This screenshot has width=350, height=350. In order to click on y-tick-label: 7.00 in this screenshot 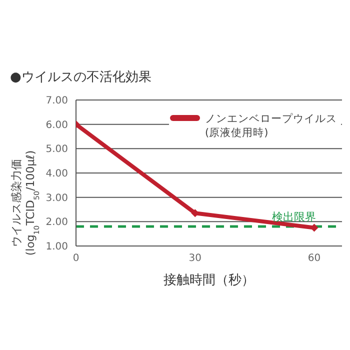, I will do `click(57, 101)`.